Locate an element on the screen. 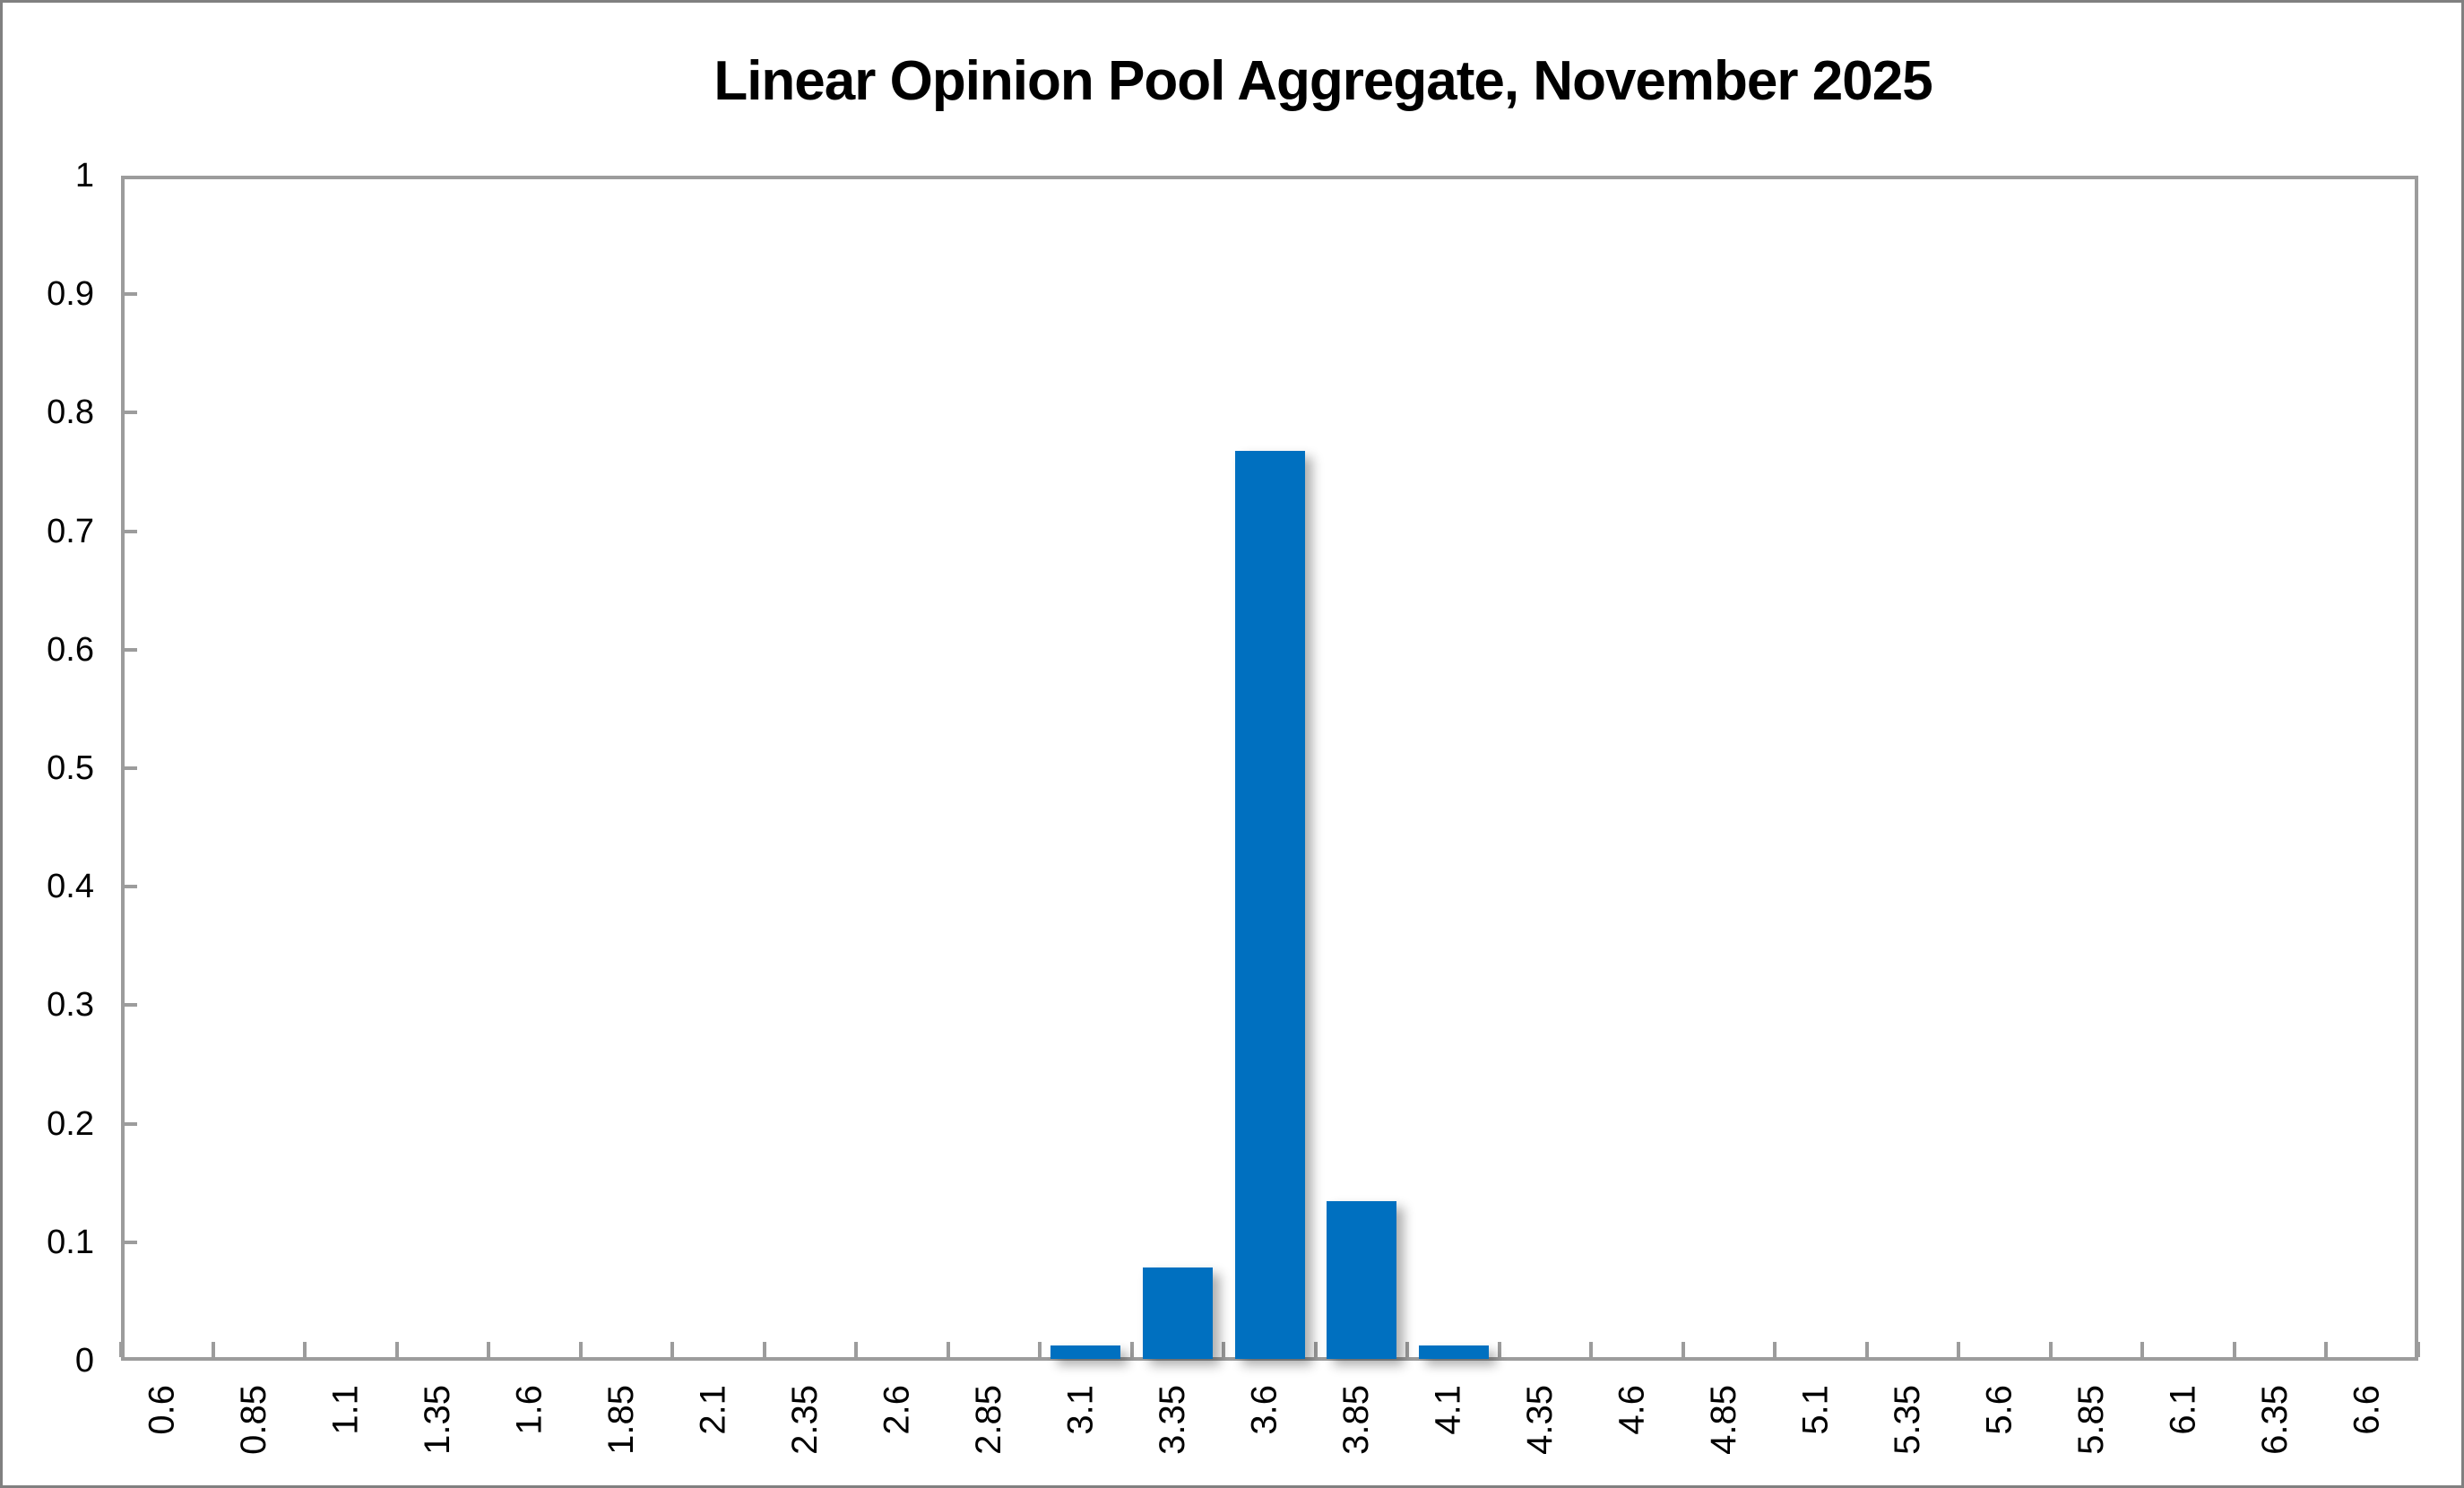 The width and height of the screenshot is (2464, 1488). x-axis-tick-label: 1.1 is located at coordinates (345, 1410).